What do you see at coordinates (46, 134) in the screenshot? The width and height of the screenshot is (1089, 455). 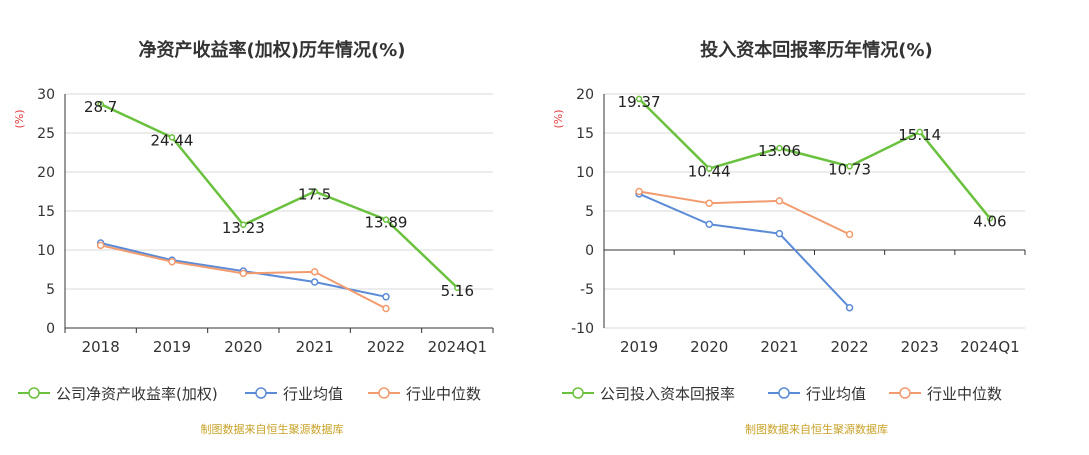 I see `y-tick-label: 25` at bounding box center [46, 134].